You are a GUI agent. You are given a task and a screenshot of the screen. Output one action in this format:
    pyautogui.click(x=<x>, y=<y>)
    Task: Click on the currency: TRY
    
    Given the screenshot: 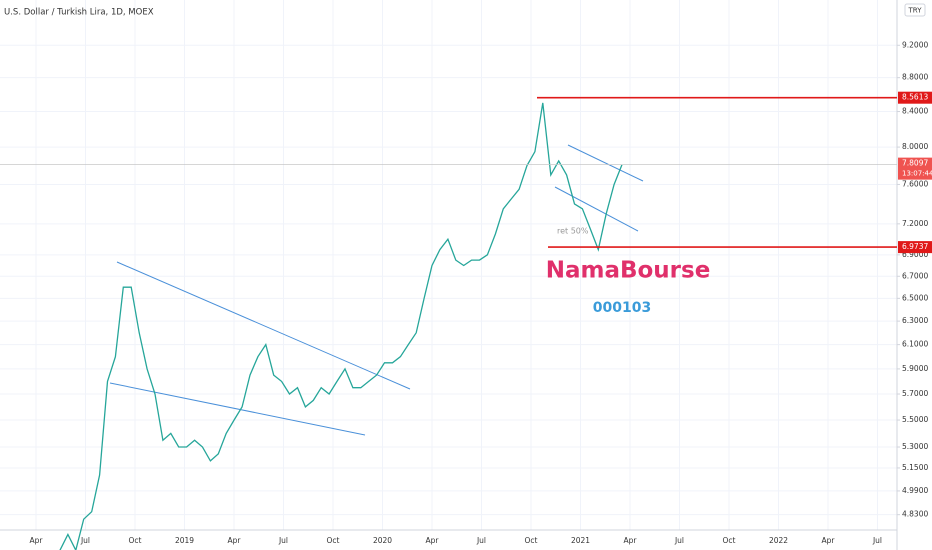 What is the action you would take?
    pyautogui.click(x=915, y=11)
    